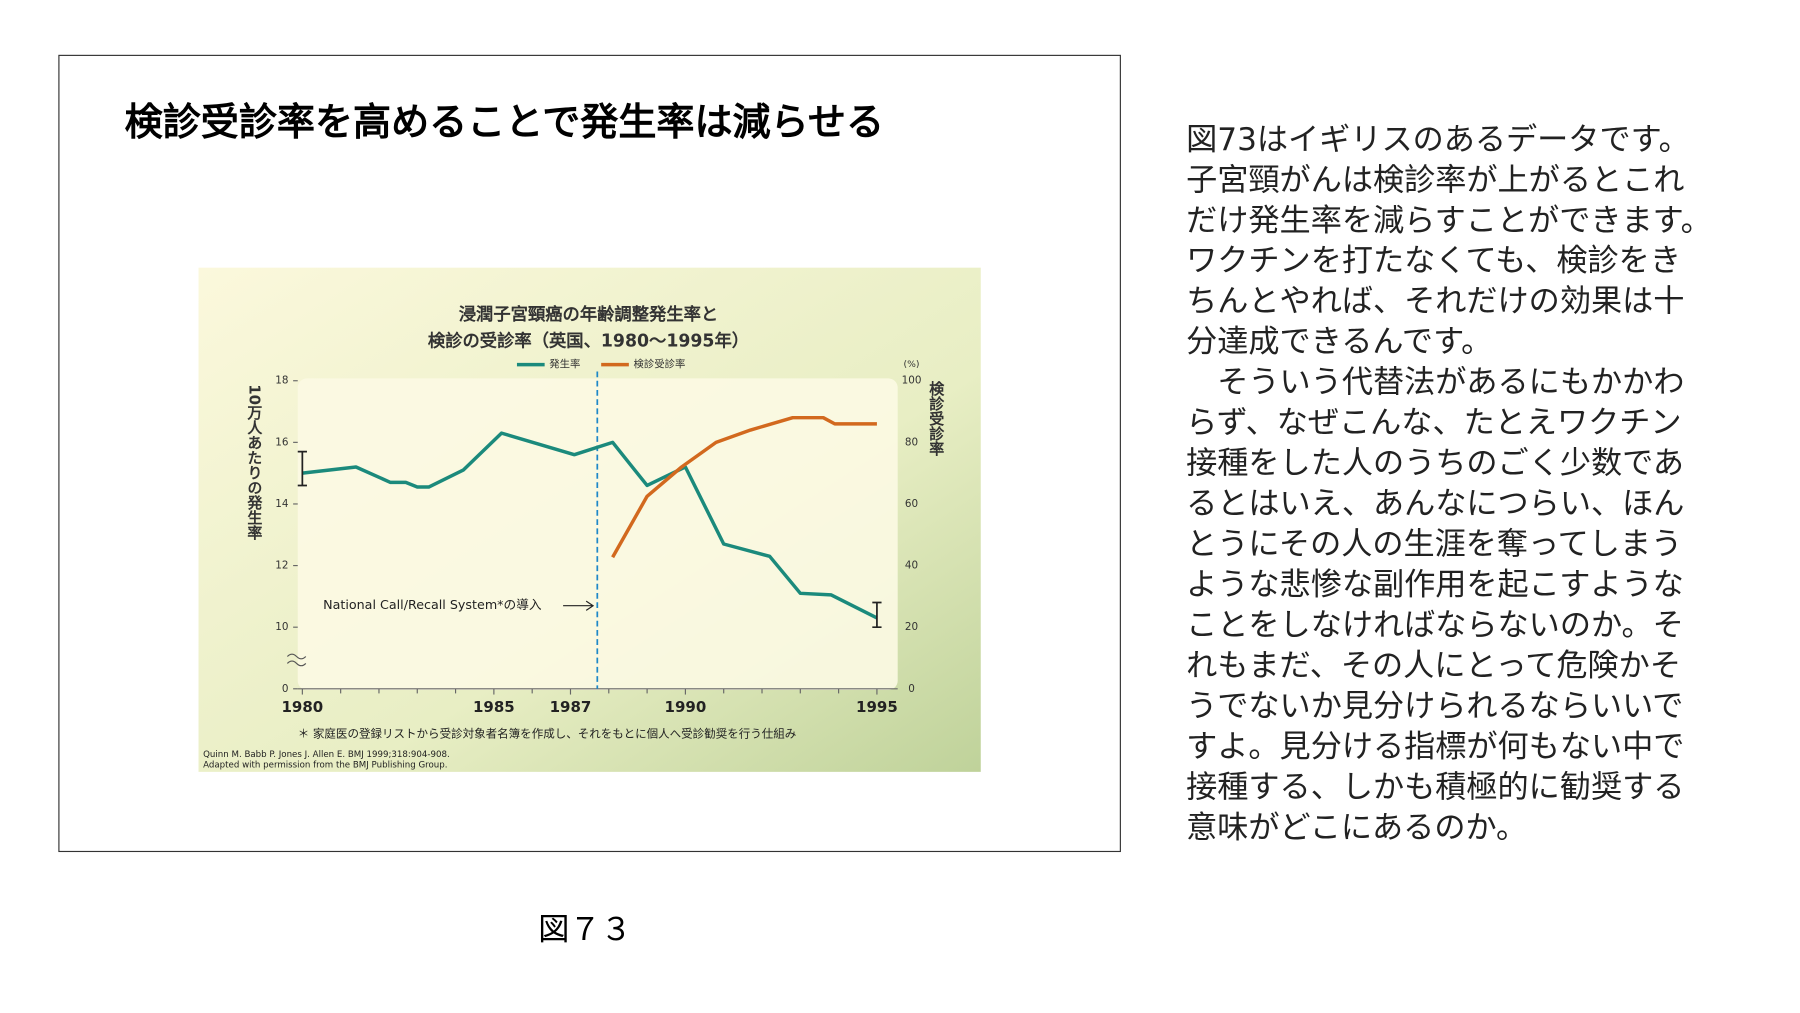 The image size is (1800, 1013). What do you see at coordinates (281, 442) in the screenshot?
I see `y-tick-label: 16` at bounding box center [281, 442].